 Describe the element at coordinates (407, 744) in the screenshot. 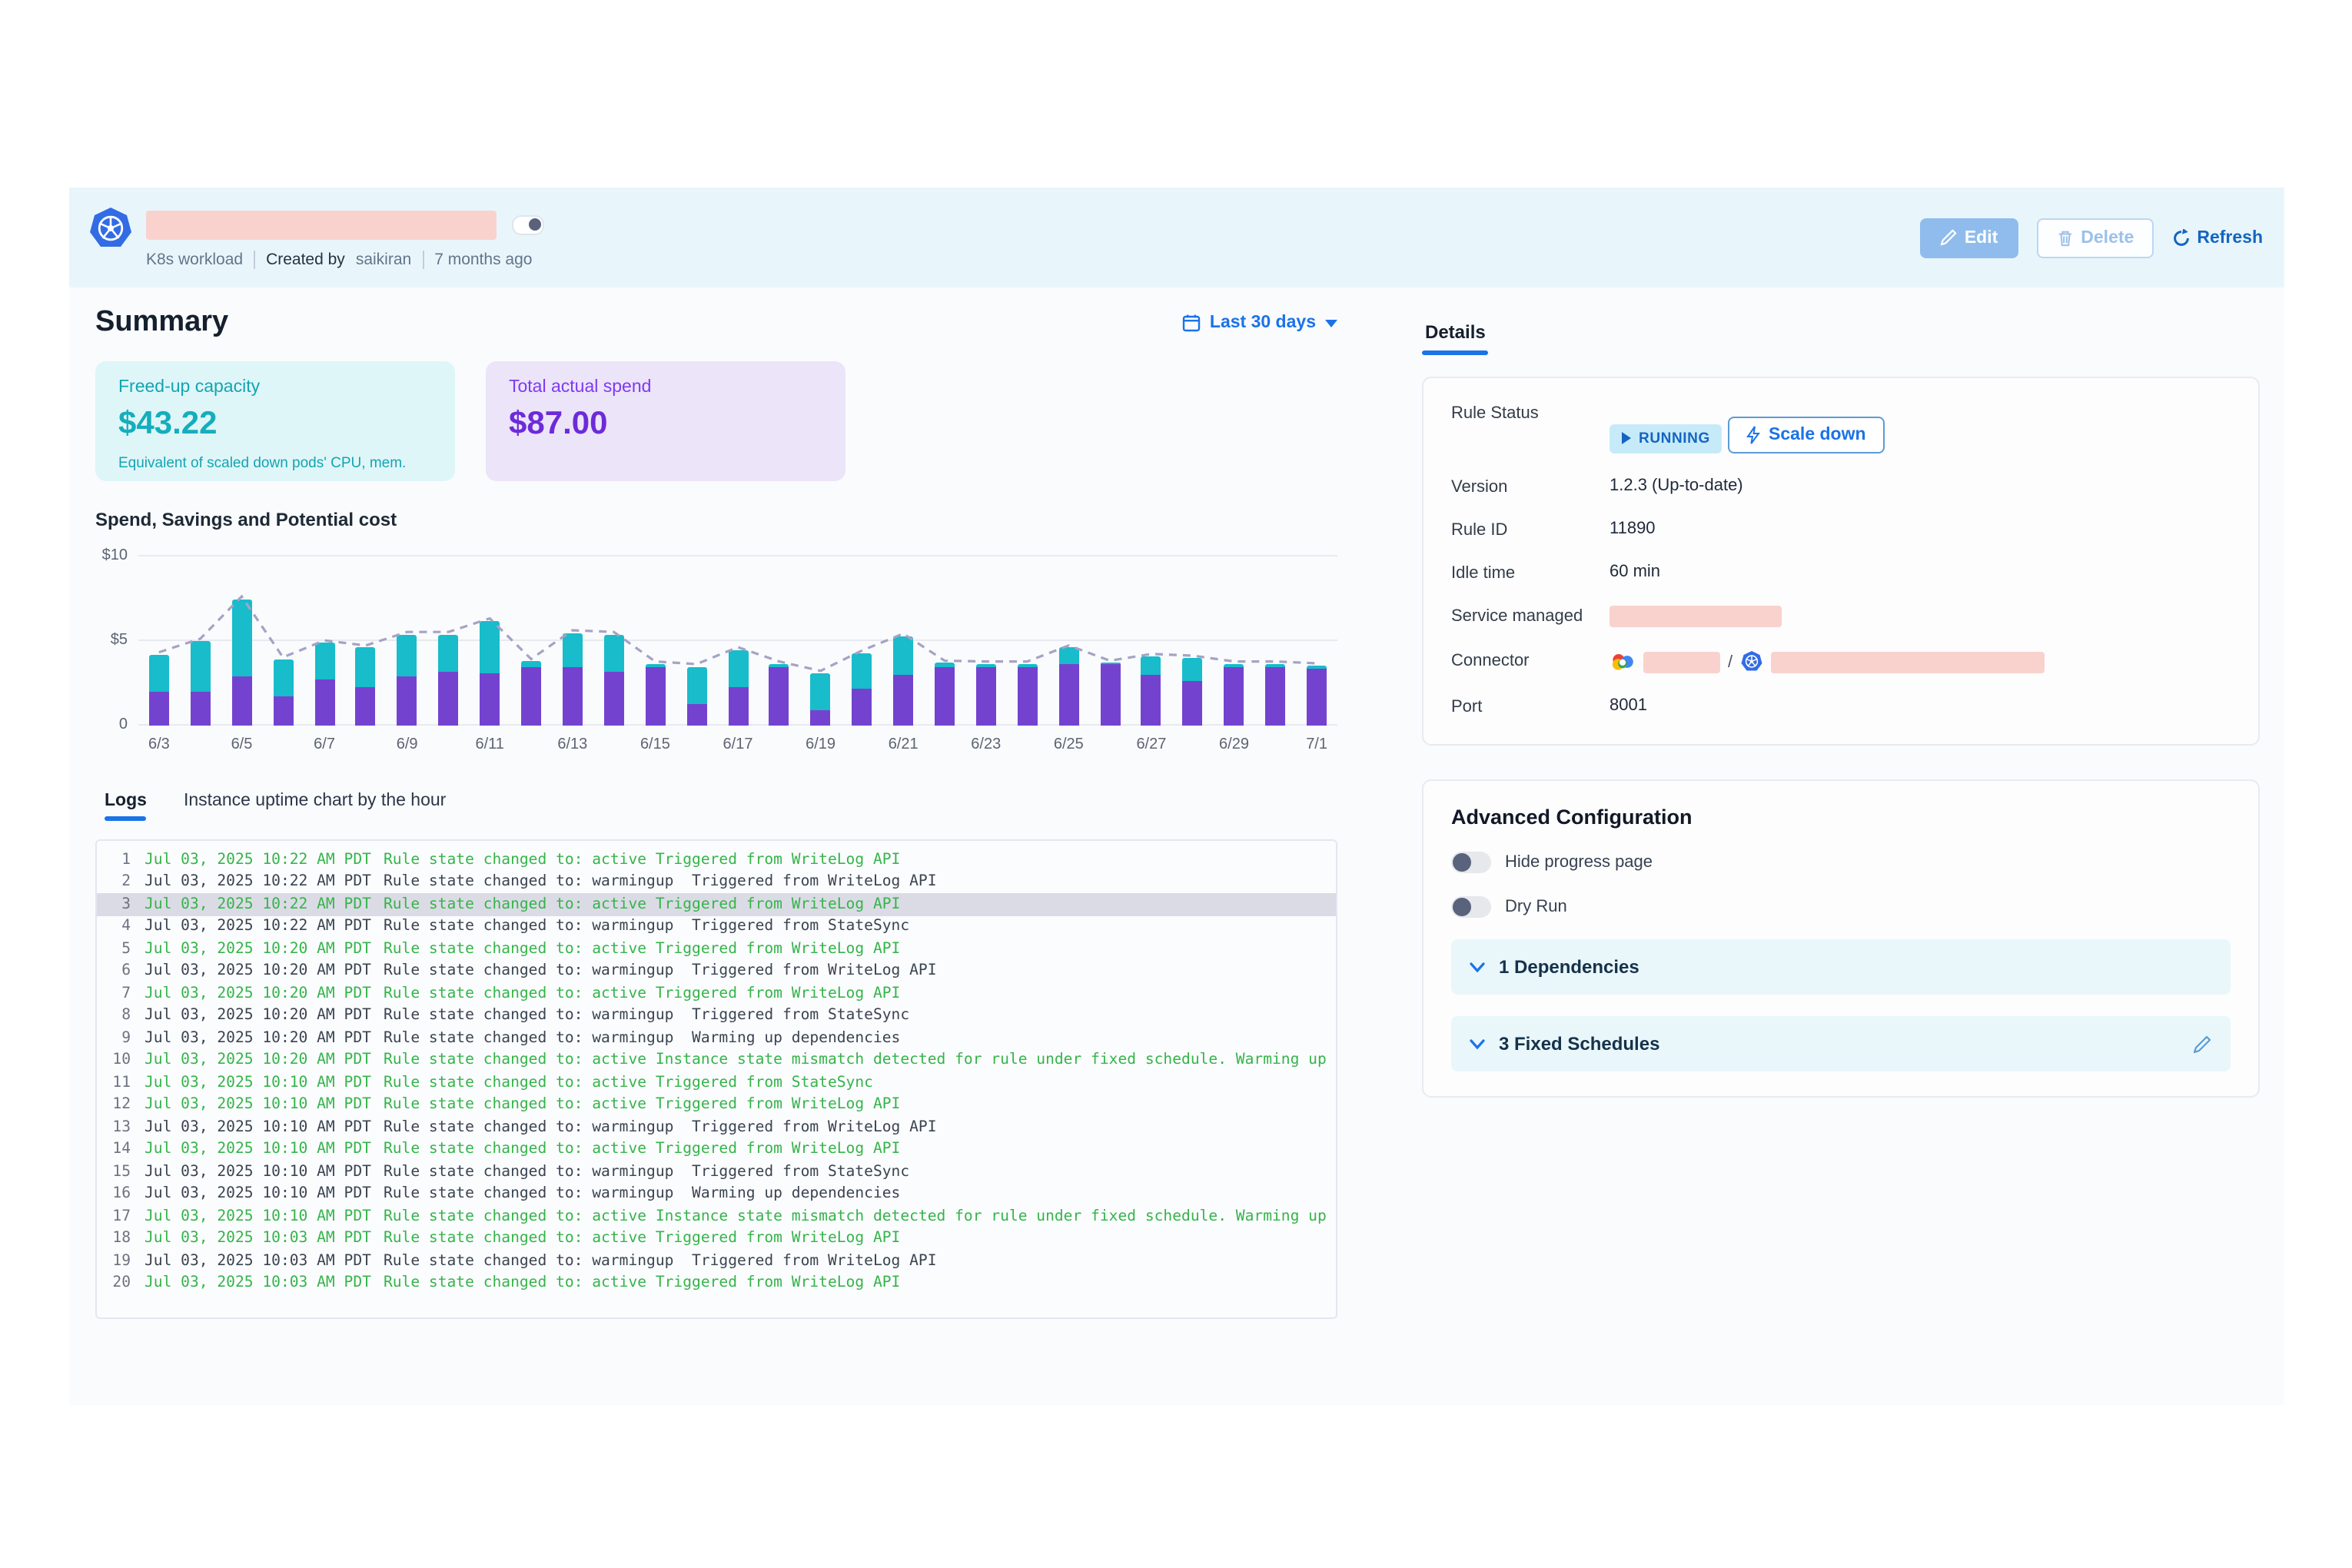

I see `x-axis-tick: 6/9` at that location.